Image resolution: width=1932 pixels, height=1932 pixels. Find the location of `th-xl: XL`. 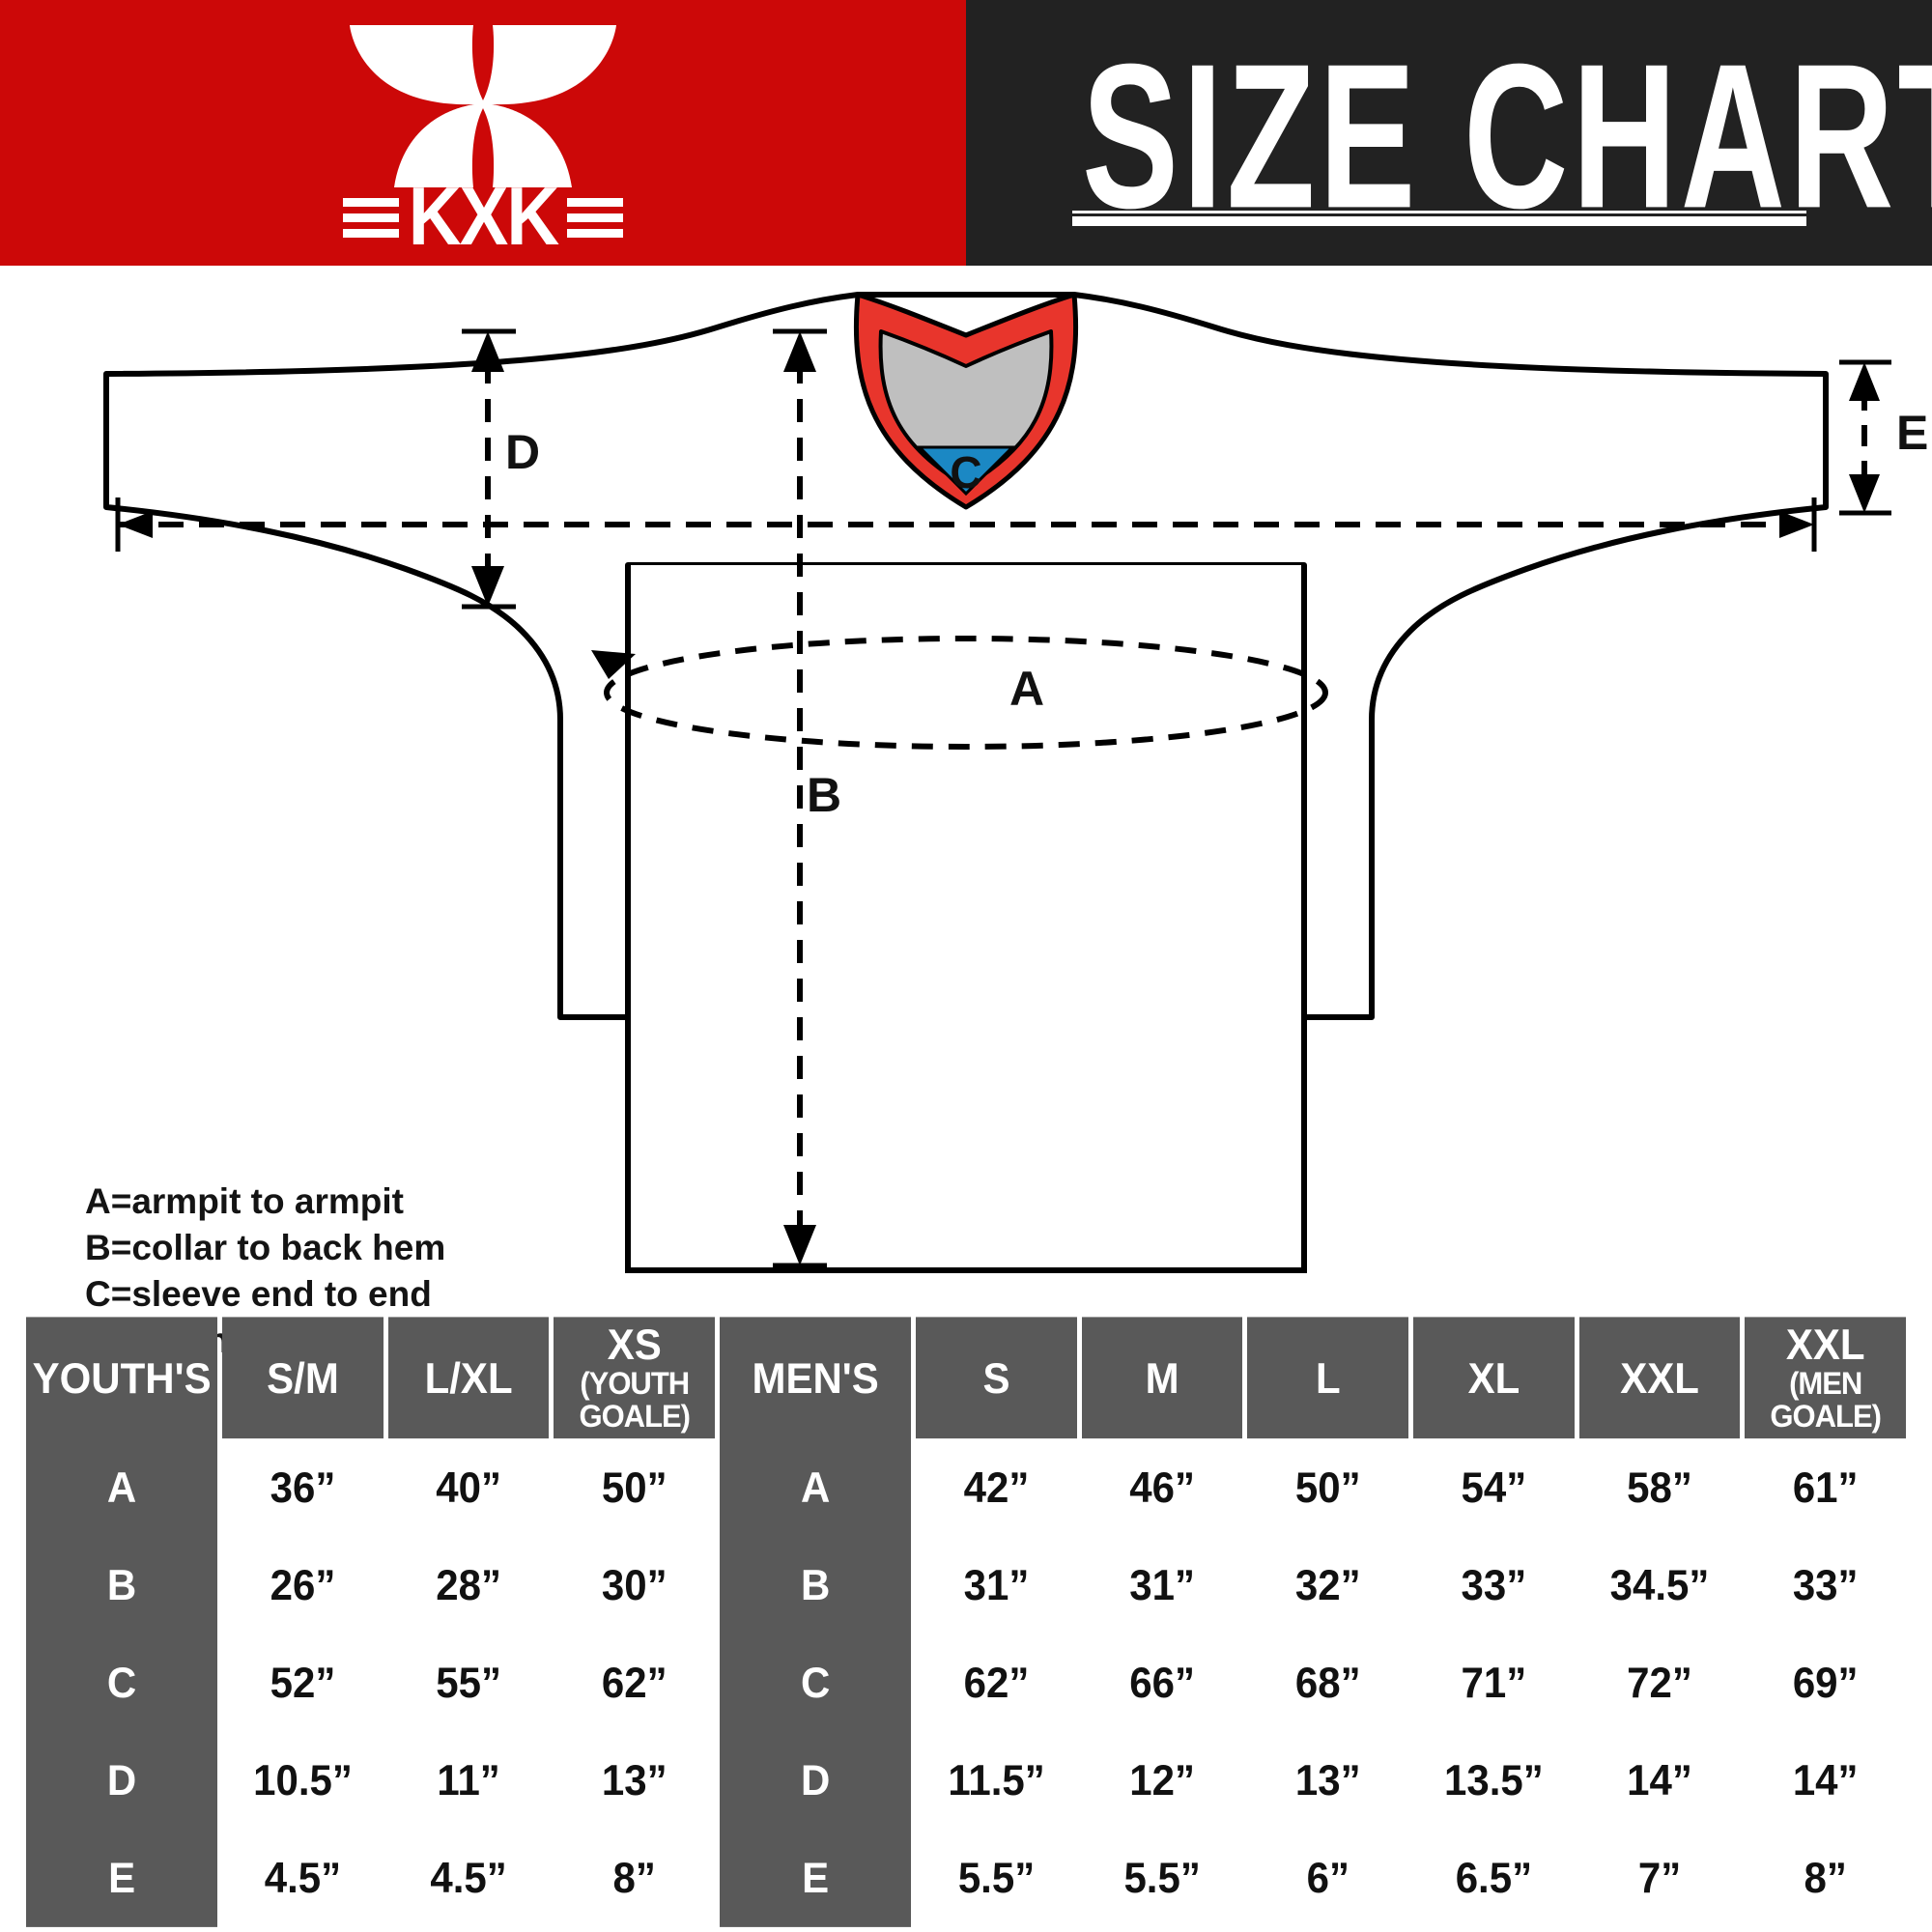

th-xl: XL is located at coordinates (1494, 1378).